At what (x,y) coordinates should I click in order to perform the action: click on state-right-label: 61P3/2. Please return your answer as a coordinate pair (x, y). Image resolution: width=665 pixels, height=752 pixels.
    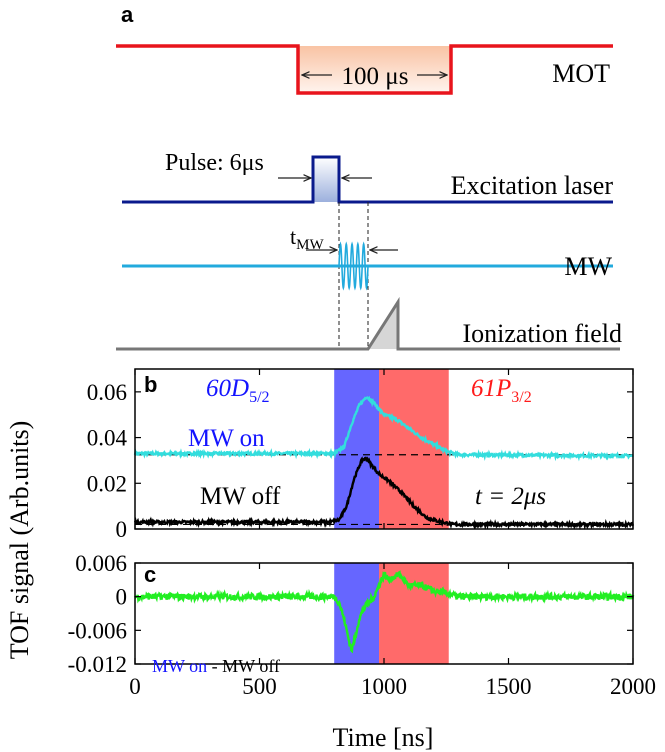
    Looking at the image, I should click on (501, 390).